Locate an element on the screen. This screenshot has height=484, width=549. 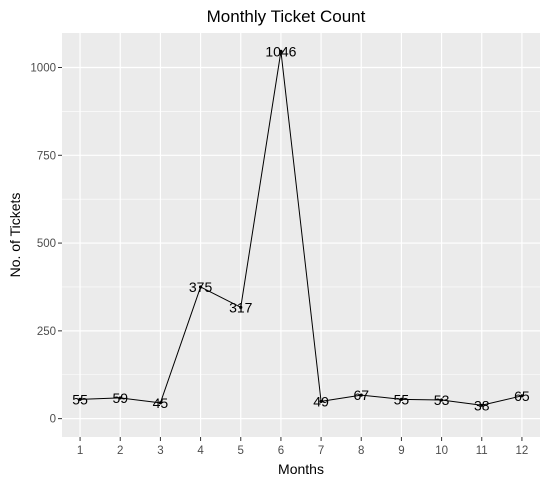
x-tick-label: 10 is located at coordinates (441, 451).